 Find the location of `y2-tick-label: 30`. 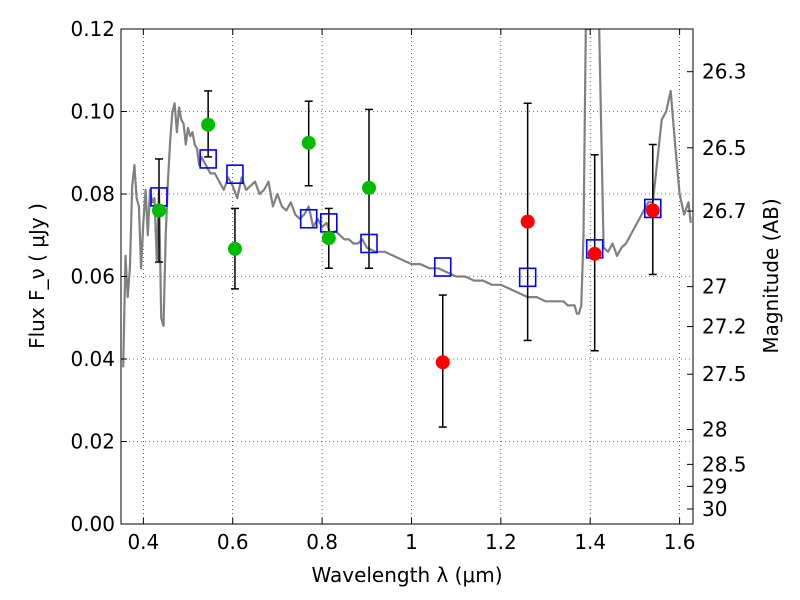

y2-tick-label: 30 is located at coordinates (714, 509).